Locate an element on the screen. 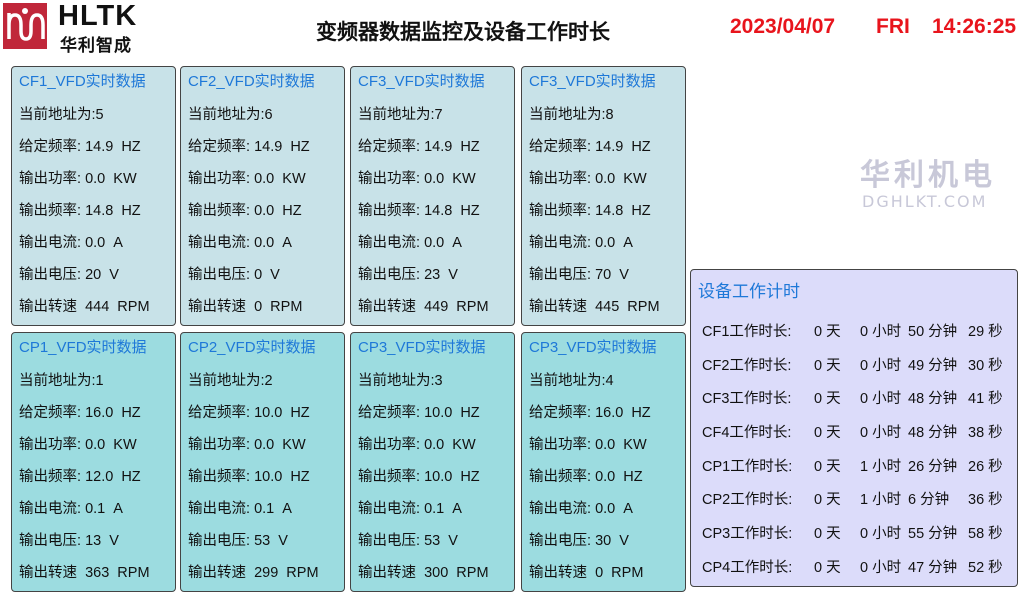 The width and height of the screenshot is (1024, 600). out-speed-value: 363 RPM is located at coordinates (117, 573).